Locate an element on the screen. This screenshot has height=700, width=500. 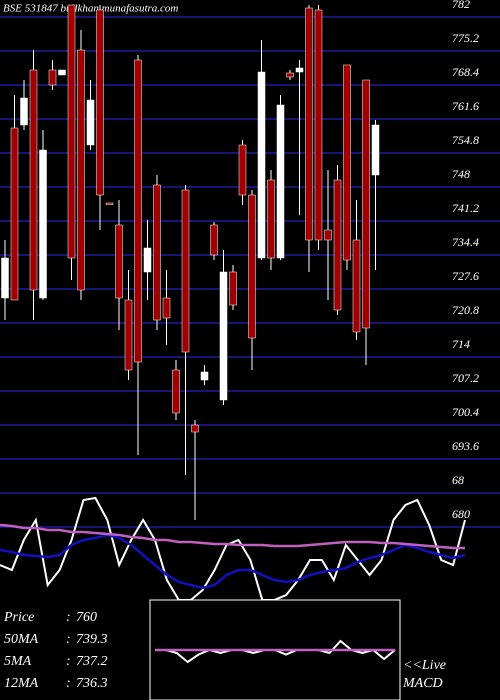
y-tick-label: 761.6 is located at coordinates (465, 106).